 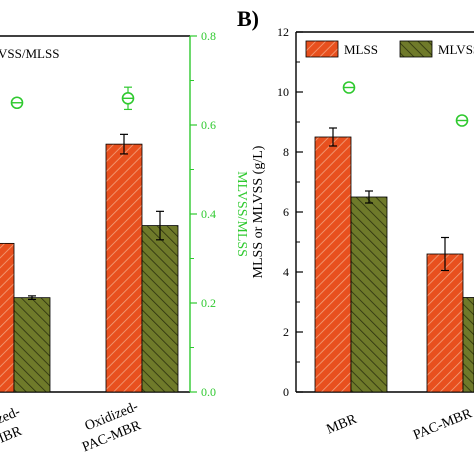 What do you see at coordinates (258, 211) in the screenshot?
I see `right-y-axis-label: MLSS or MLVSS (g/L)` at bounding box center [258, 211].